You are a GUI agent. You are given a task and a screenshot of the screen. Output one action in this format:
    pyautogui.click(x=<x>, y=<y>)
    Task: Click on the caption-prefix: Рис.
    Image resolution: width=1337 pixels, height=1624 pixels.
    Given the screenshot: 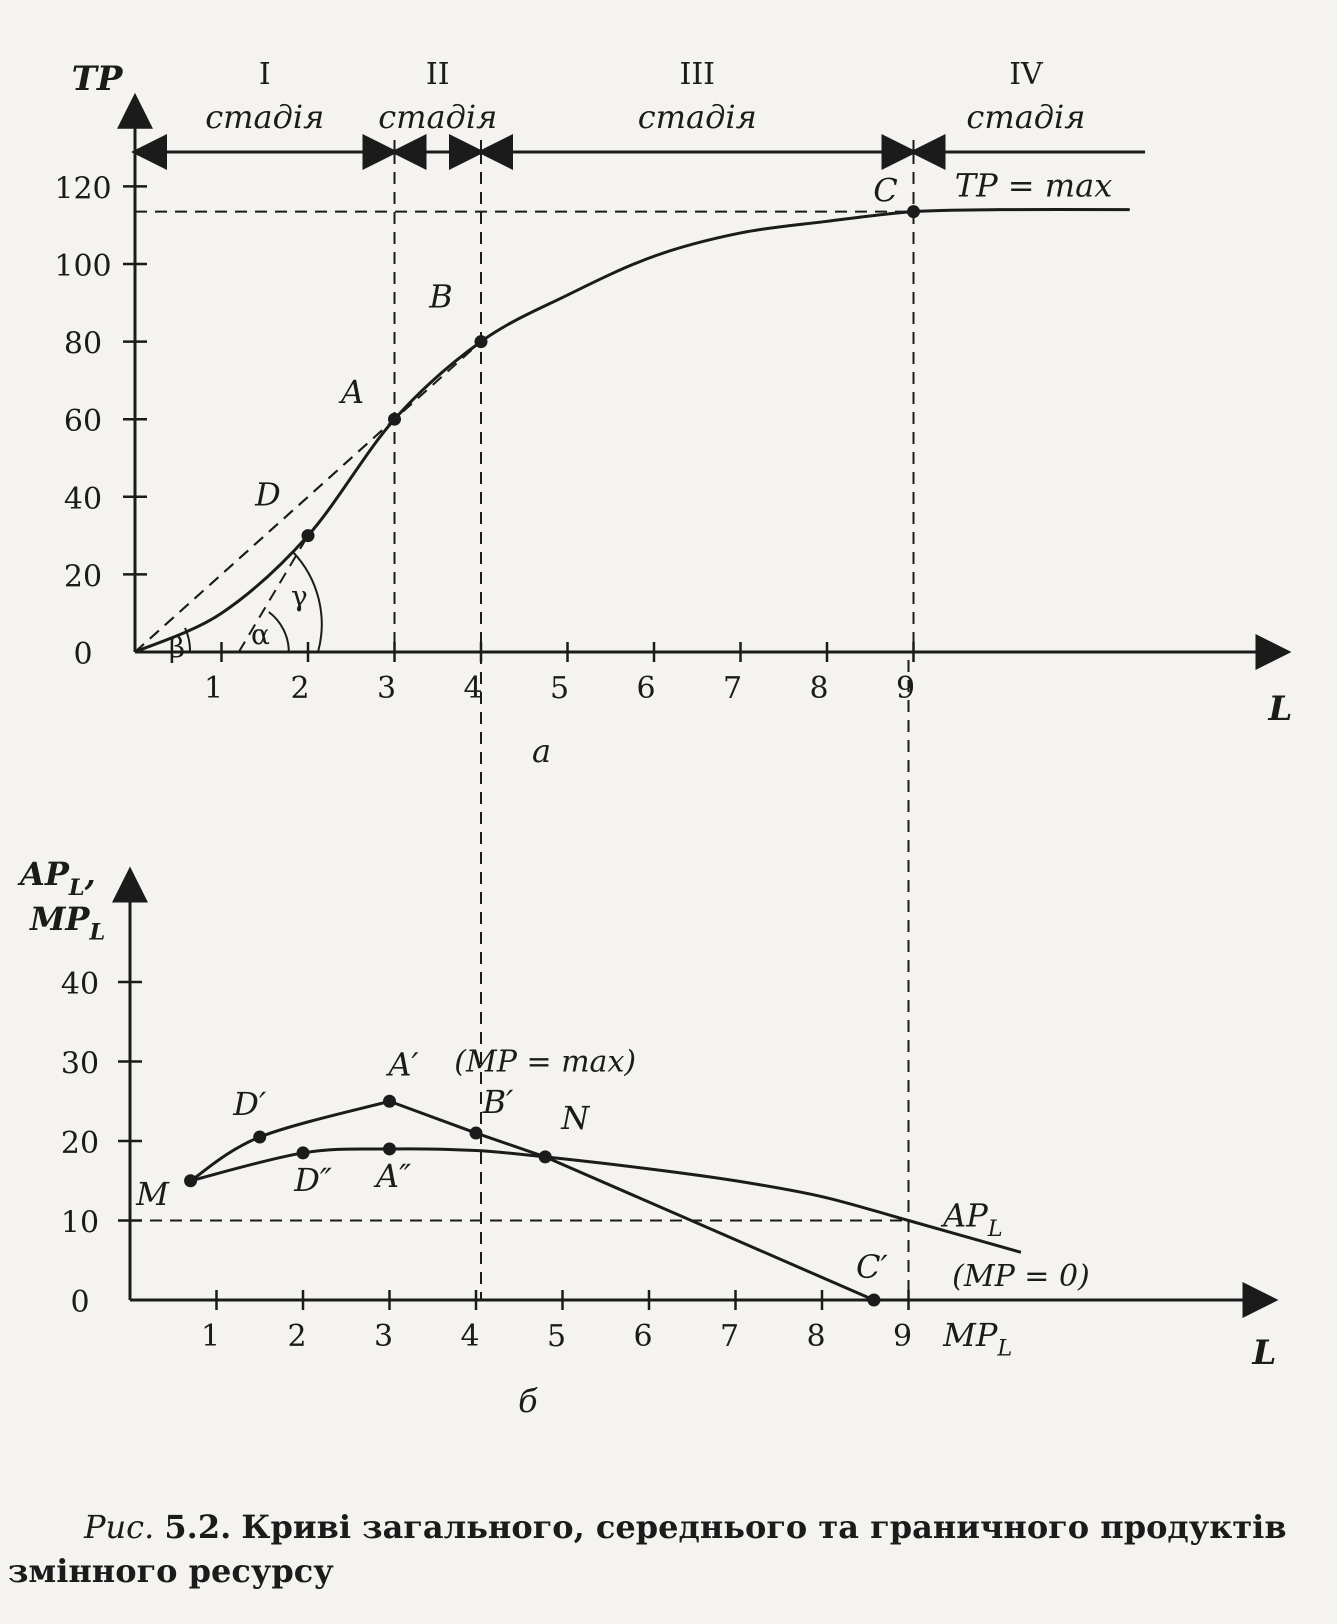 What is the action you would take?
    pyautogui.click(x=119, y=1527)
    